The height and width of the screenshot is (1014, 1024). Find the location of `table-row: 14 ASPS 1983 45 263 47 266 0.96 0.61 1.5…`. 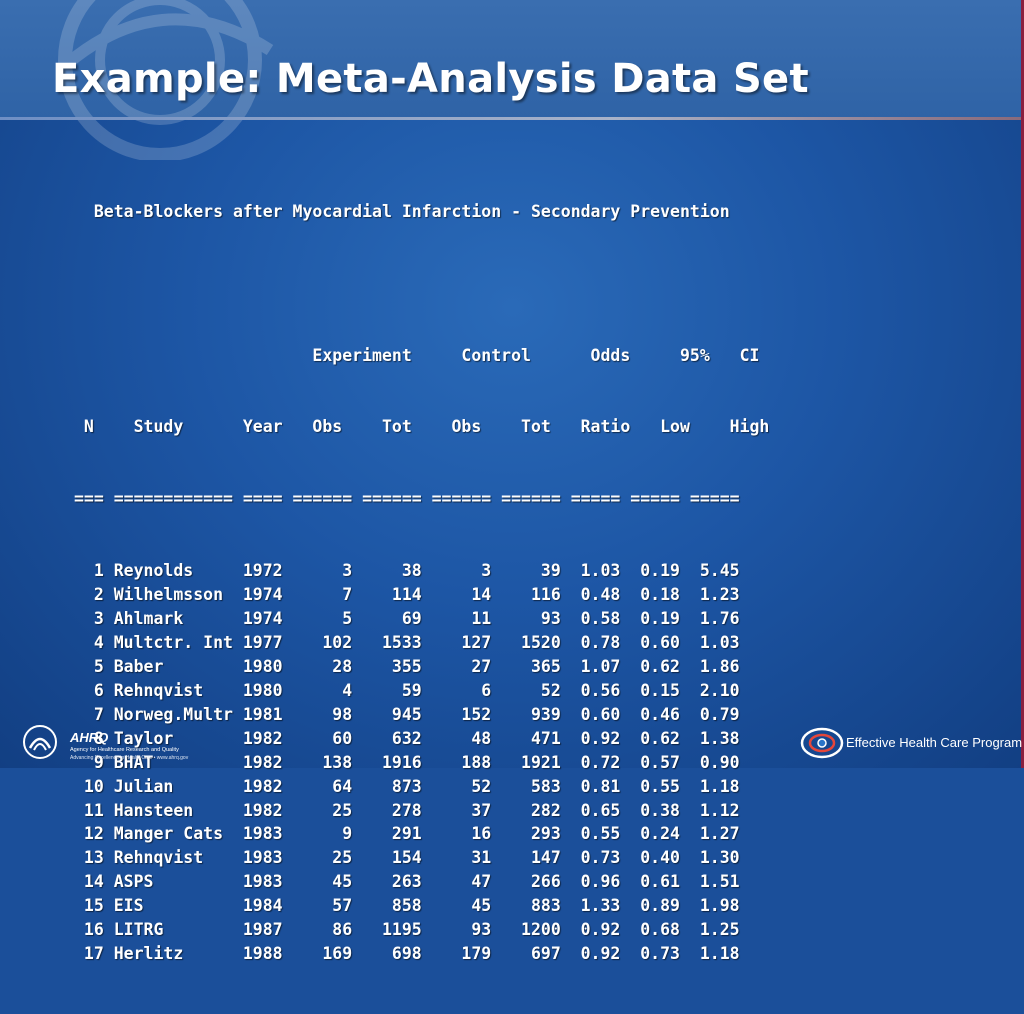

table-row: 14 ASPS 1983 45 263 47 266 0.96 0.61 1.5… is located at coordinates (407, 882).